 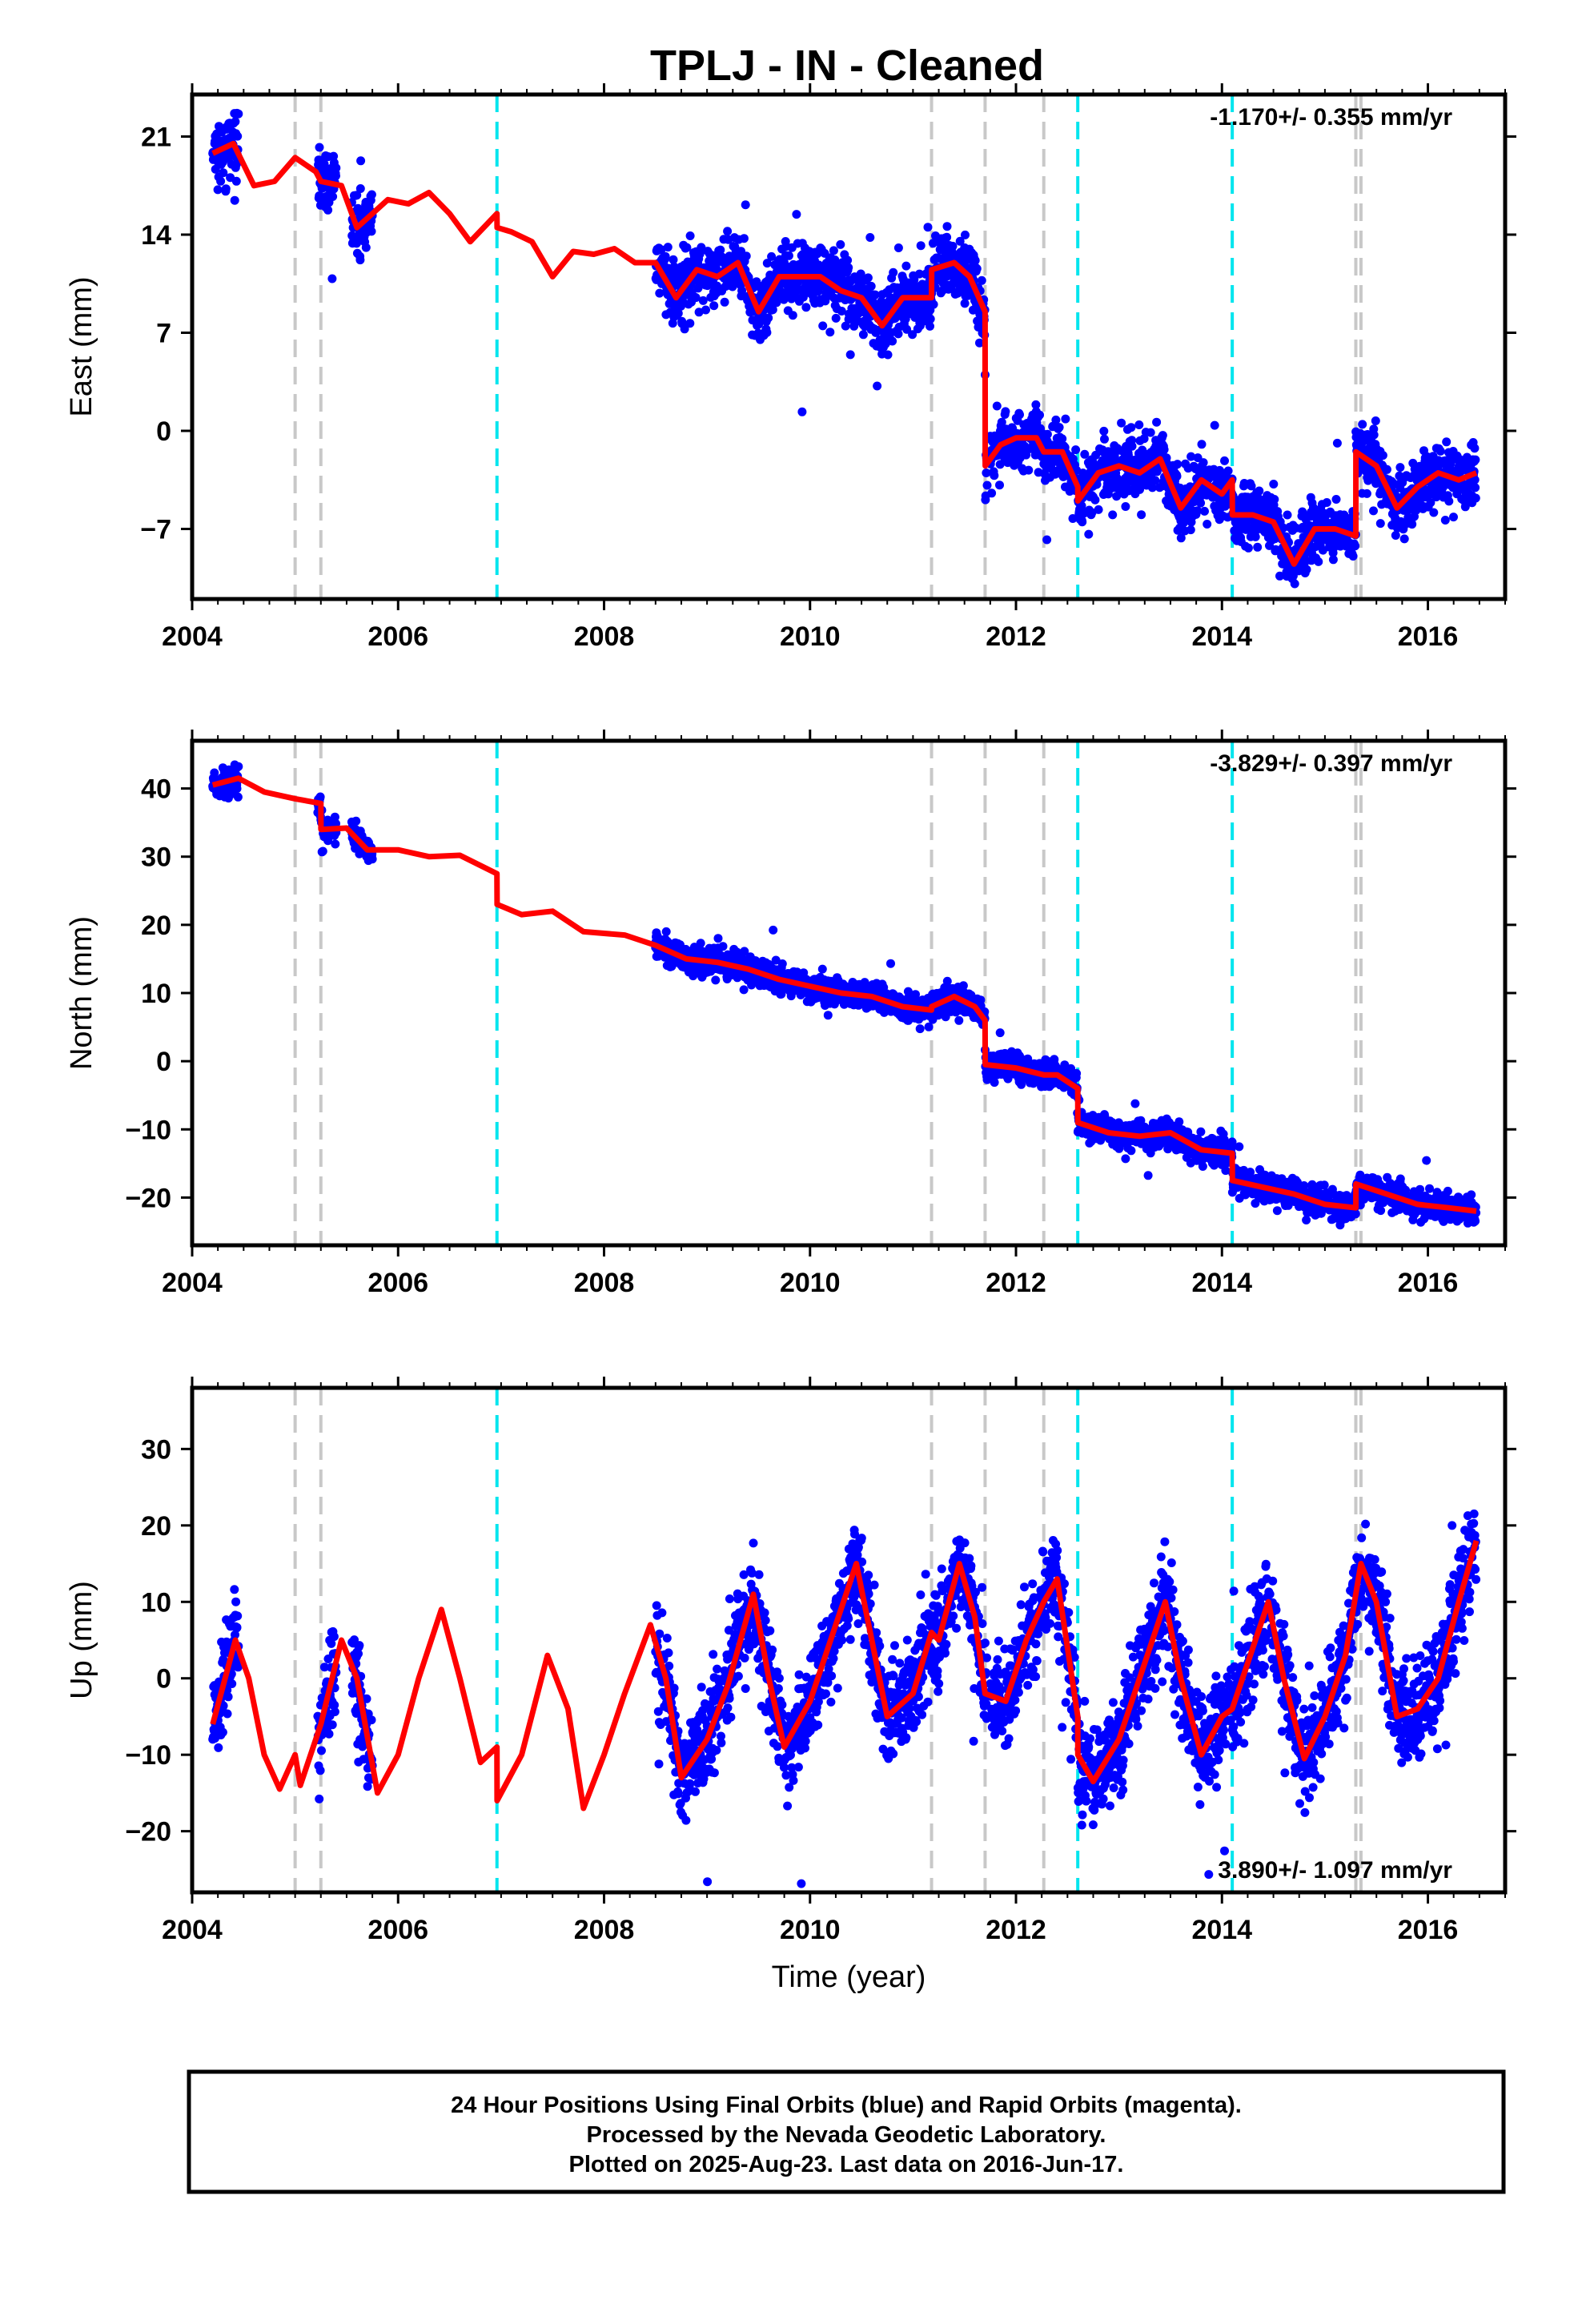 What do you see at coordinates (164, 334) in the screenshot?
I see `y-tick-label: 7` at bounding box center [164, 334].